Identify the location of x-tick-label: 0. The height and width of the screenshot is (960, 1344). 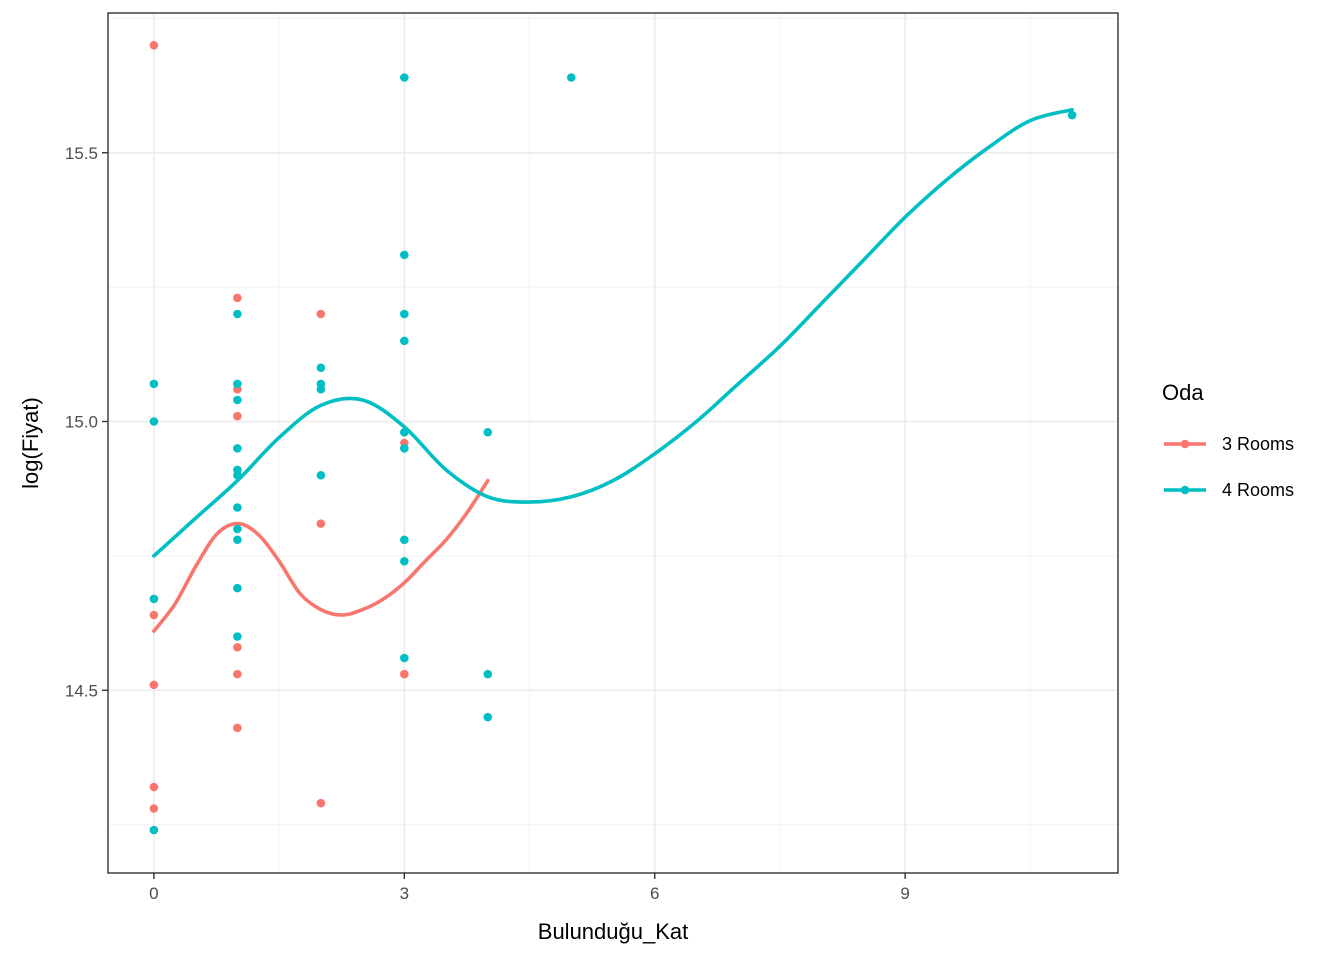
(153, 893).